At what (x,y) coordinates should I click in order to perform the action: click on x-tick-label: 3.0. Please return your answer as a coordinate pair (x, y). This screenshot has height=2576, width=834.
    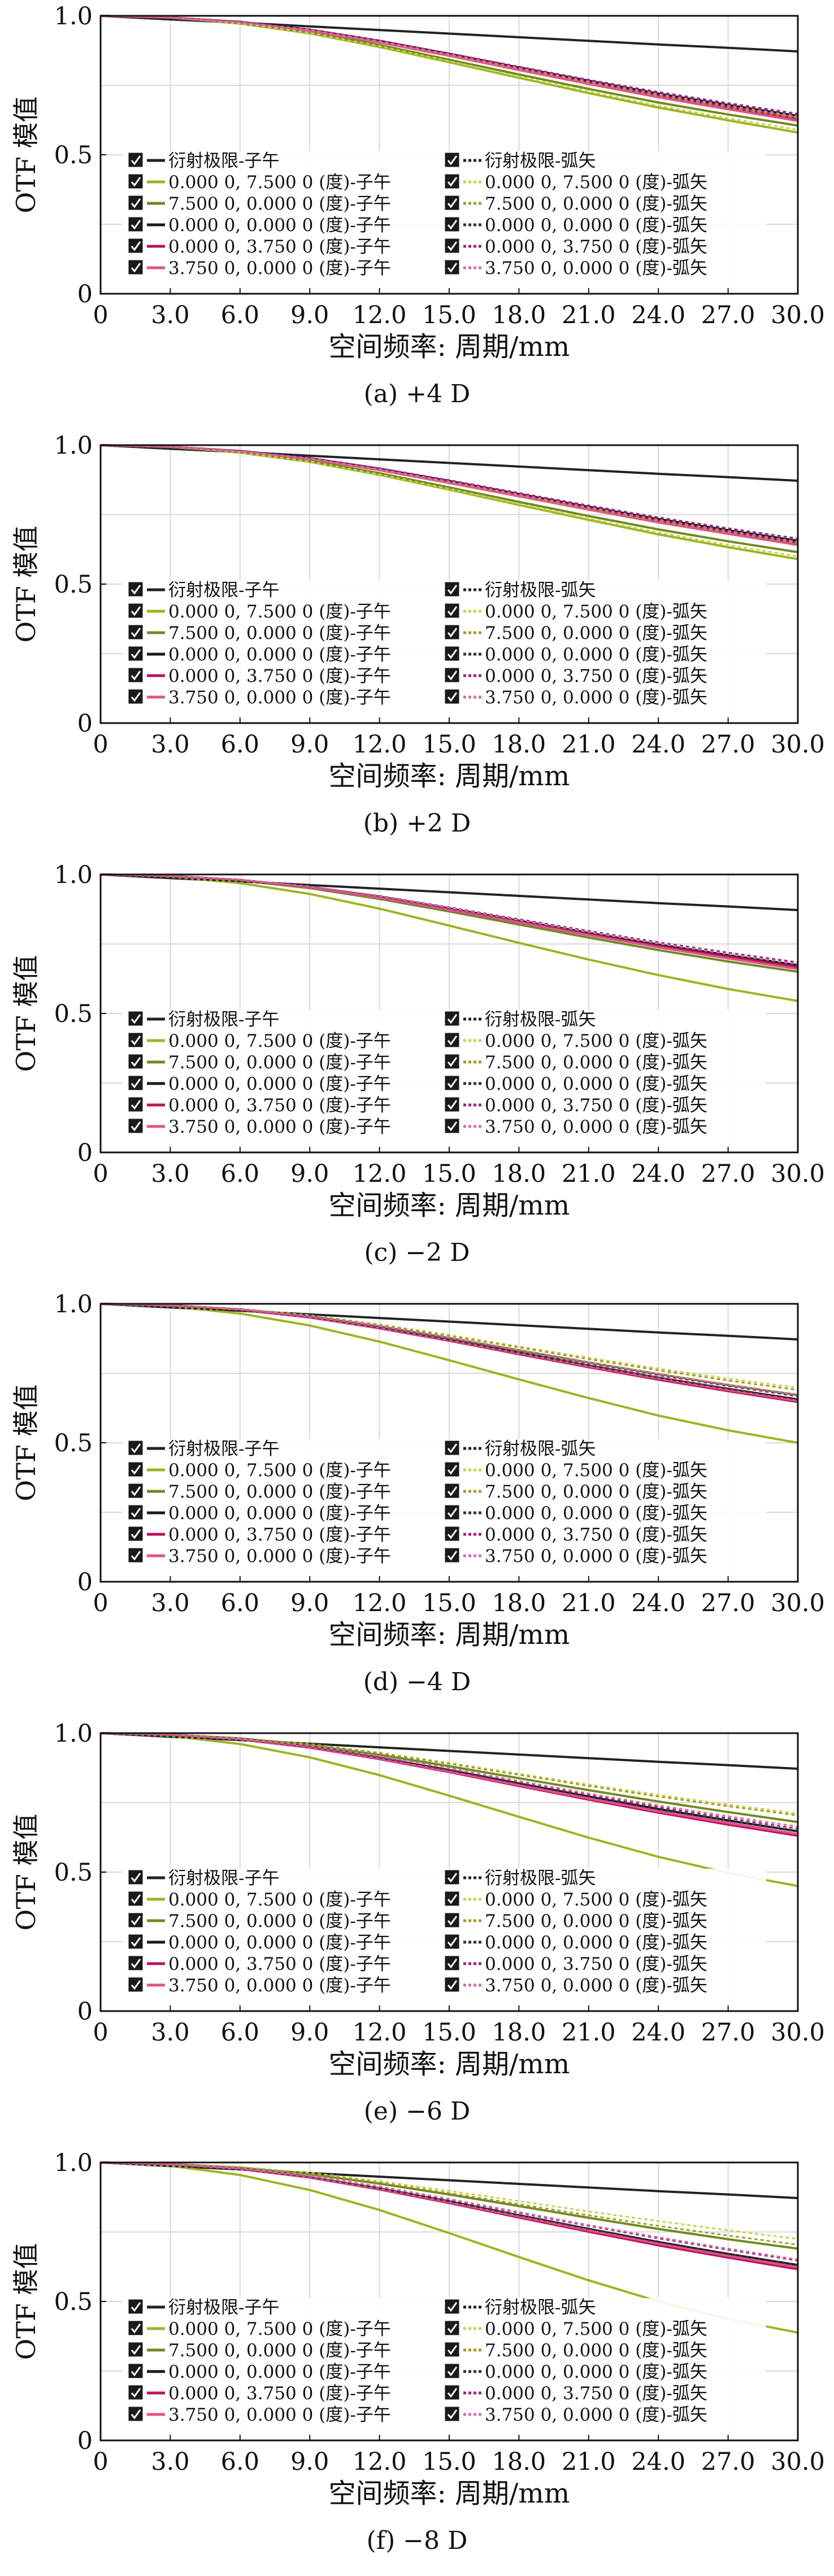
    Looking at the image, I should click on (170, 1603).